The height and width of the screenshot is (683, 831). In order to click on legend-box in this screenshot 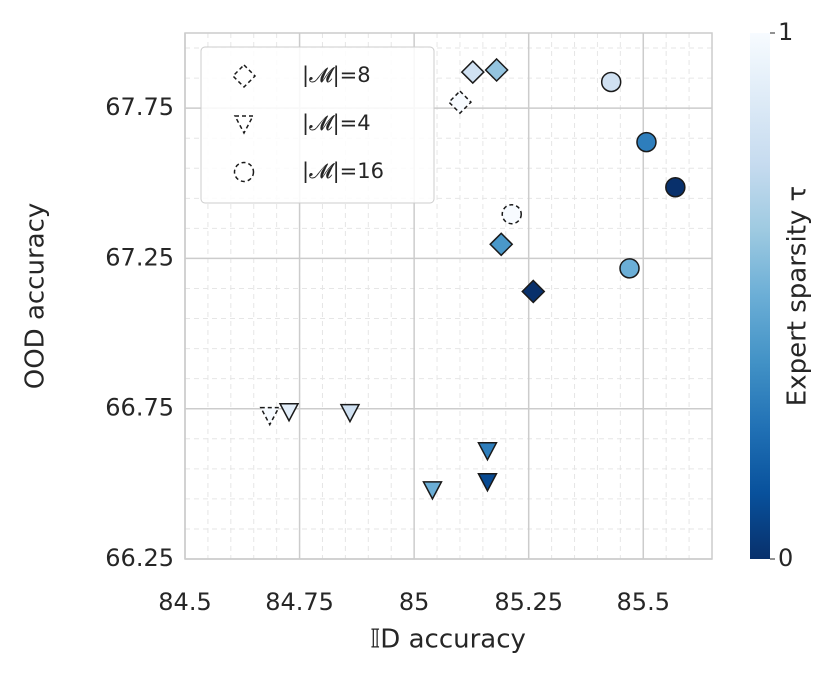, I will do `click(317, 125)`.